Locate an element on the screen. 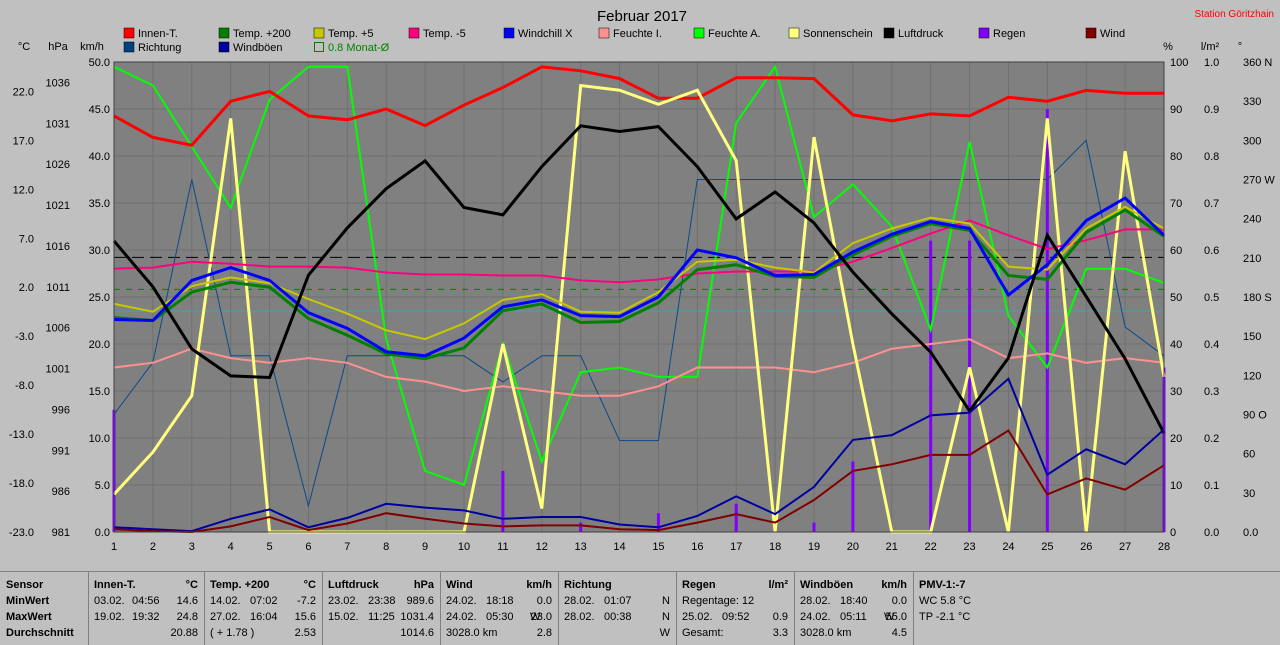 The height and width of the screenshot is (645, 1280). rain-tick-label: 0.3 is located at coordinates (1211, 392).